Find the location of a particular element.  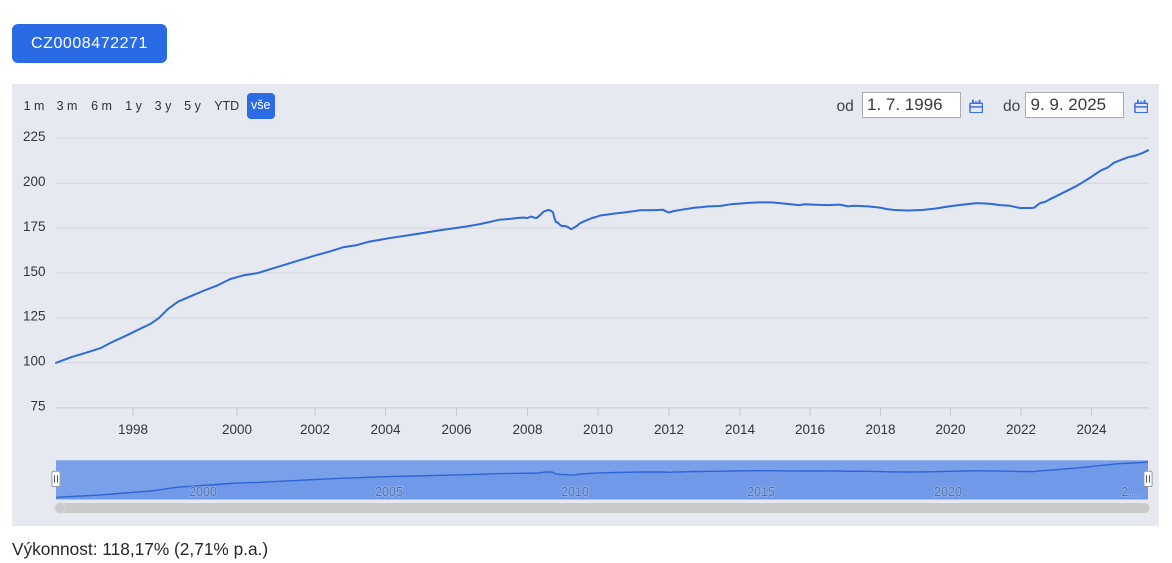

svg-text: 2012 is located at coordinates (669, 429).